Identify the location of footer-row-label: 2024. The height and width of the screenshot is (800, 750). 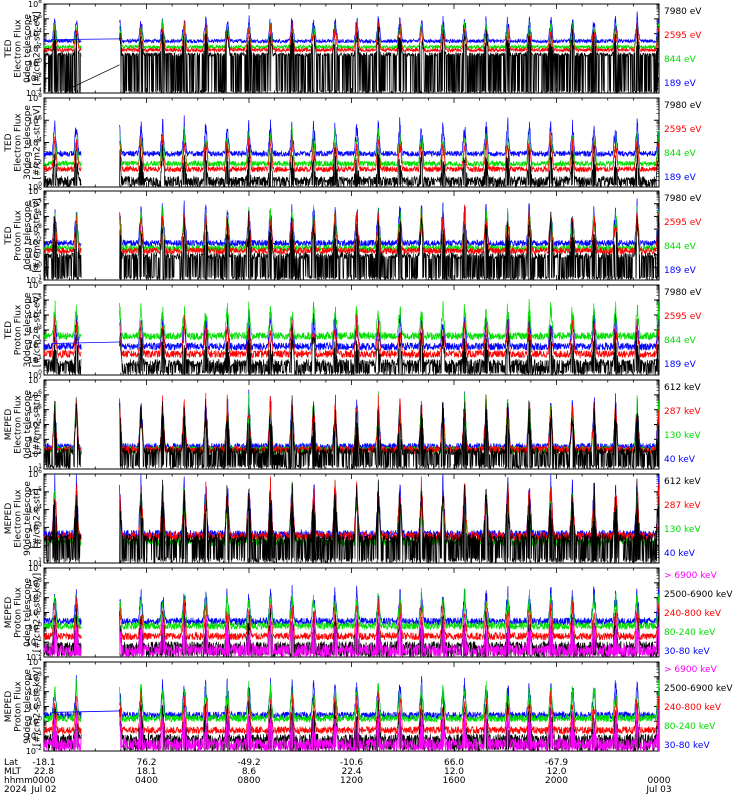
(15, 790).